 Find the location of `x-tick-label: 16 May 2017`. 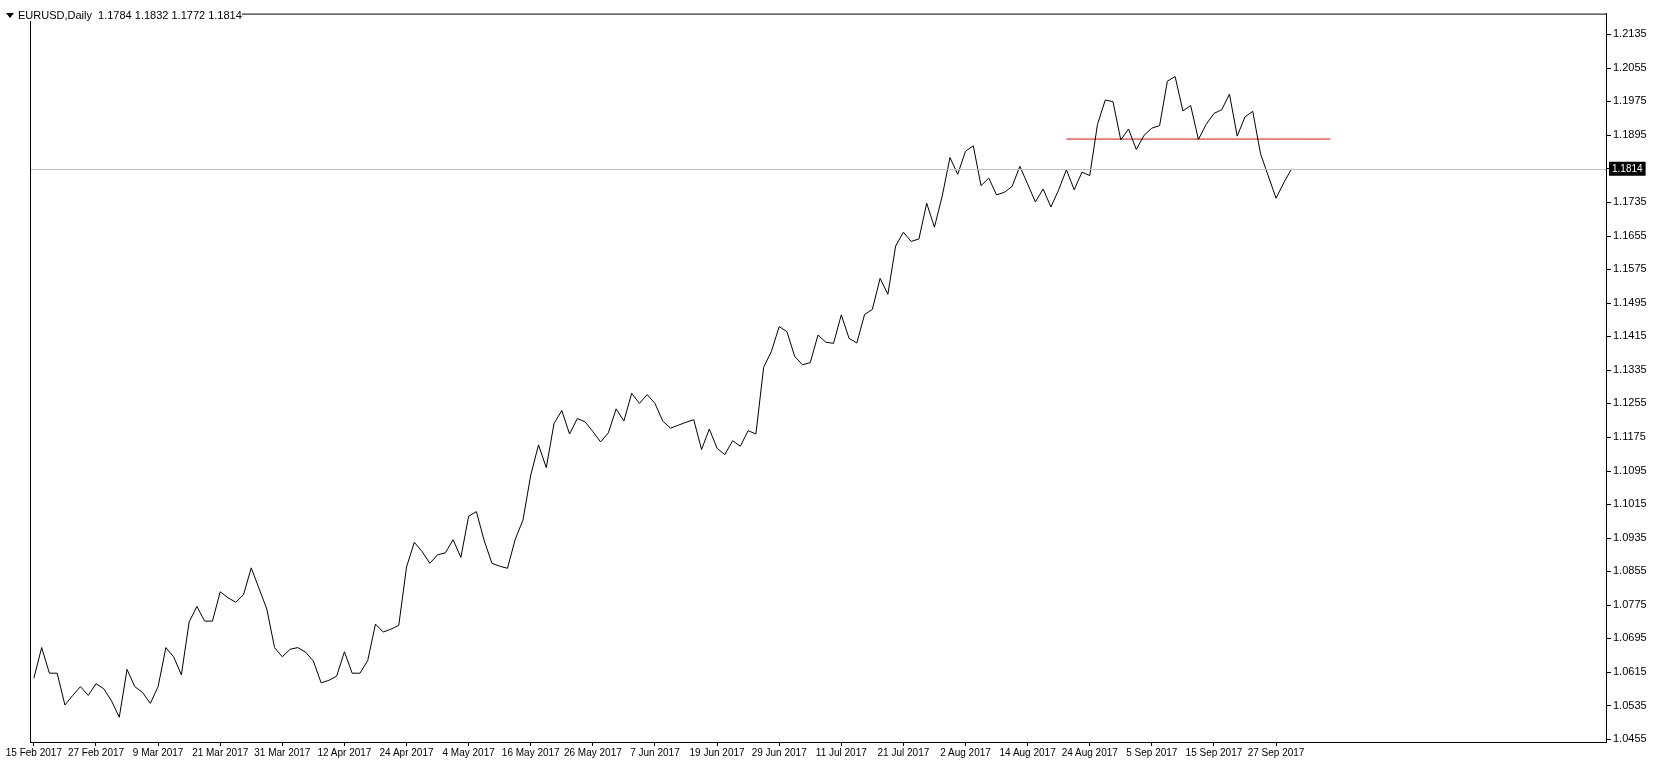

x-tick-label: 16 May 2017 is located at coordinates (531, 752).